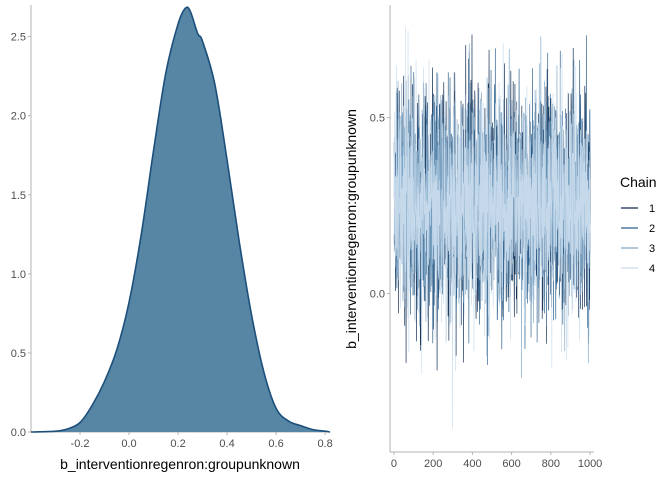  Describe the element at coordinates (496, 461) in the screenshot. I see `trace-x-ticks: 0 200 400 600 800 1000` at that location.